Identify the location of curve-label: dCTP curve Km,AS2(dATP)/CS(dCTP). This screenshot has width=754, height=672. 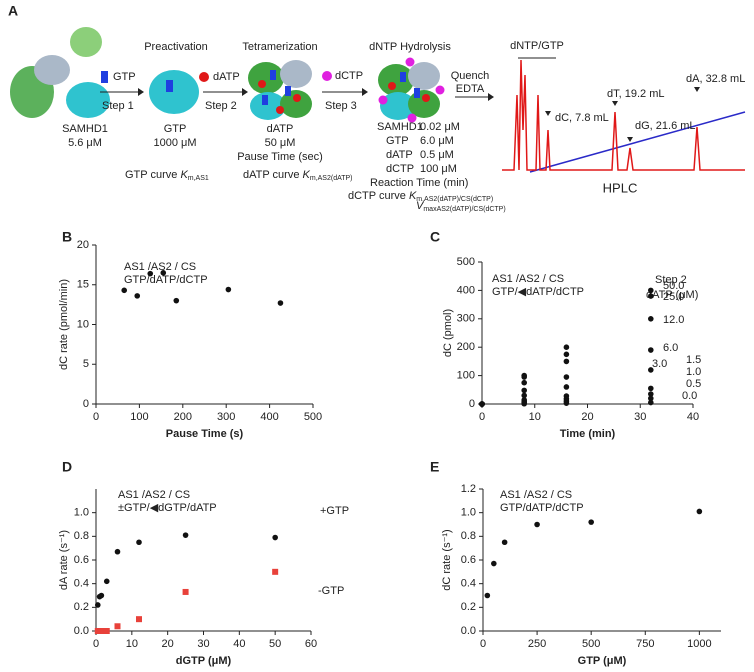
(420, 196).